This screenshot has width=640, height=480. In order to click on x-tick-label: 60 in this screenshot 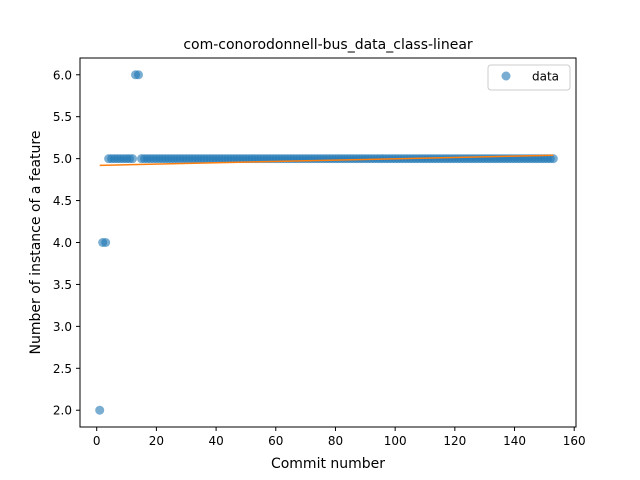, I will do `click(275, 441)`.